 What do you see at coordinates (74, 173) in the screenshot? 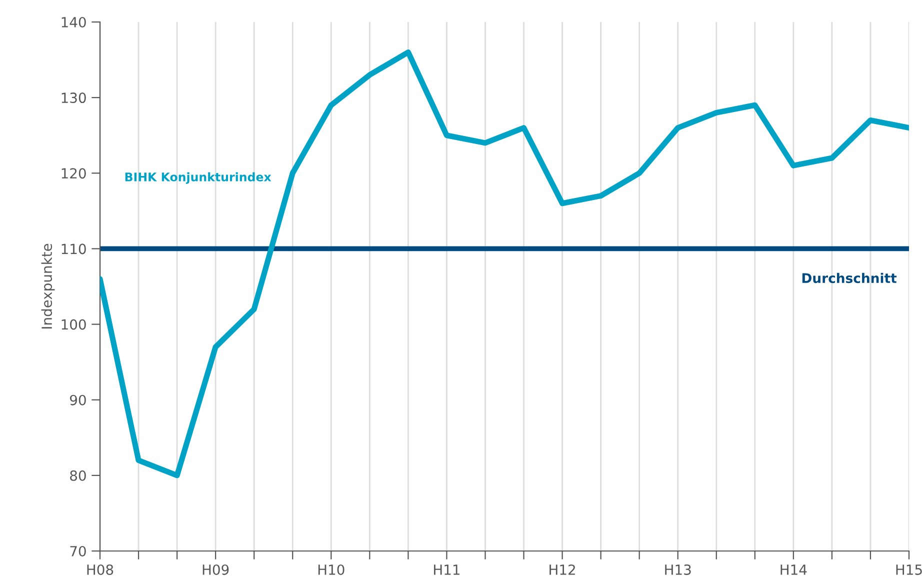
I see `y-tick-label: 120` at bounding box center [74, 173].